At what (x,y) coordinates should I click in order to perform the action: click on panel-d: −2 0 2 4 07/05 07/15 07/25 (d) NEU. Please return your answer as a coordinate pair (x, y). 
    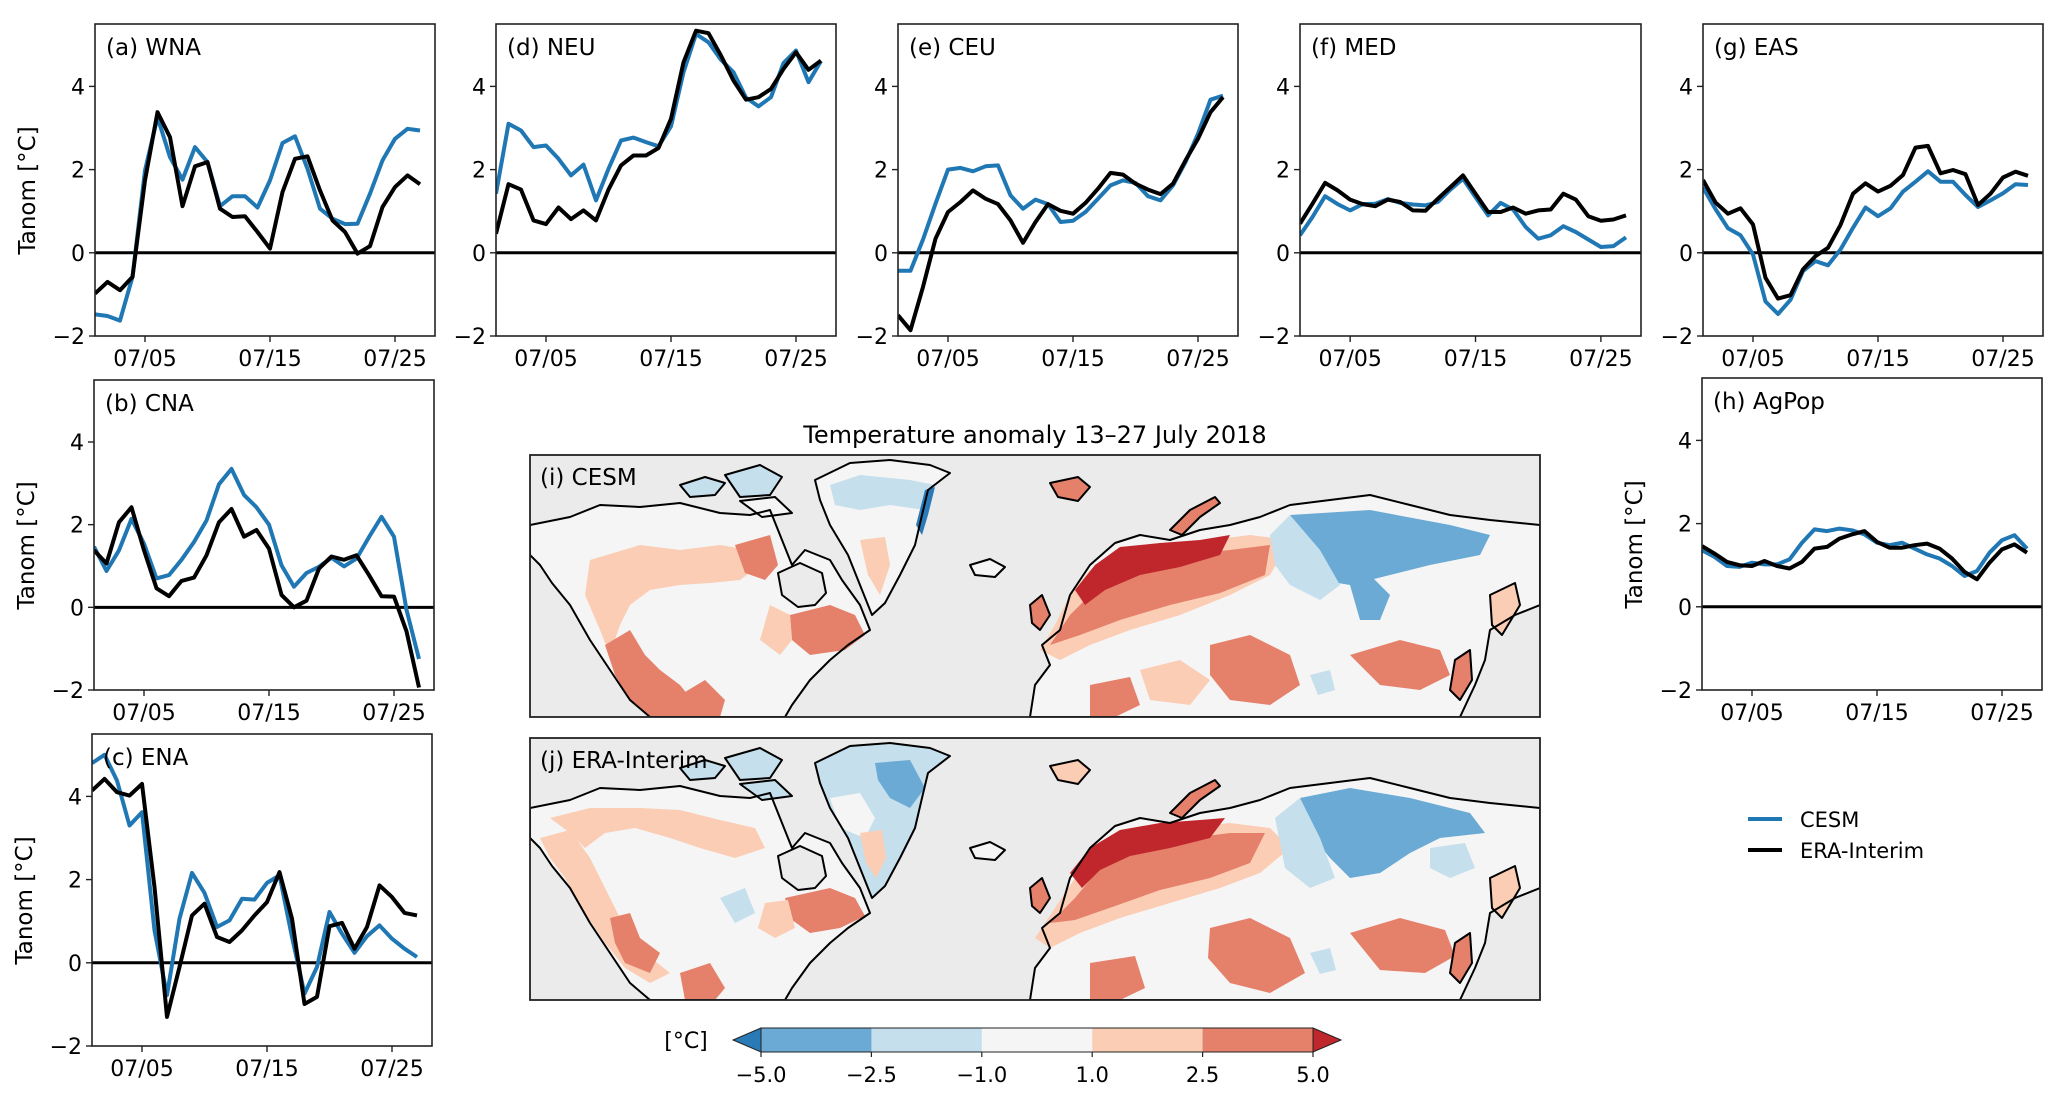
    Looking at the image, I should click on (645, 197).